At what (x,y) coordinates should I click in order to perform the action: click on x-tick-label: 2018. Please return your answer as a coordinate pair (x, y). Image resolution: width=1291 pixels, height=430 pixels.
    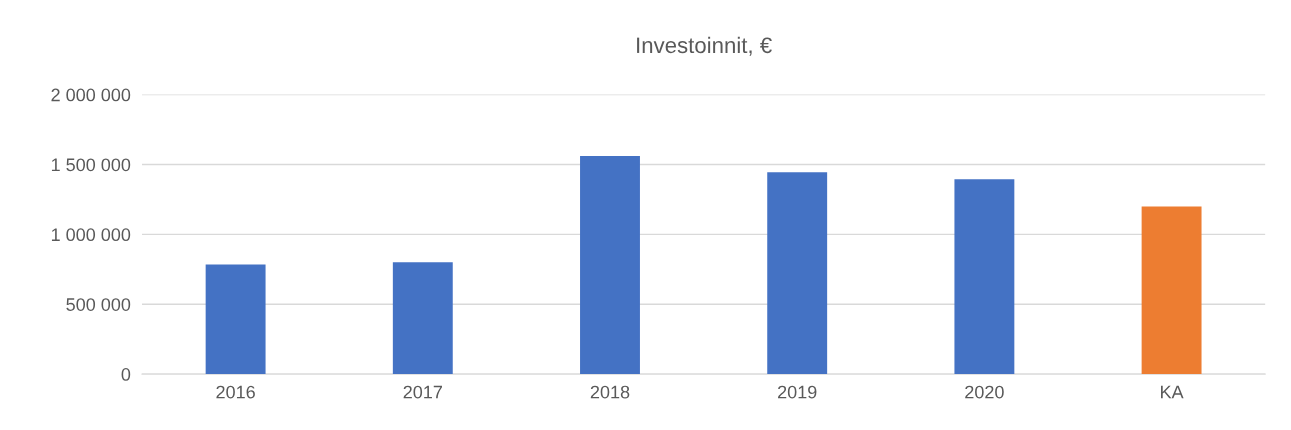
    Looking at the image, I should click on (610, 392).